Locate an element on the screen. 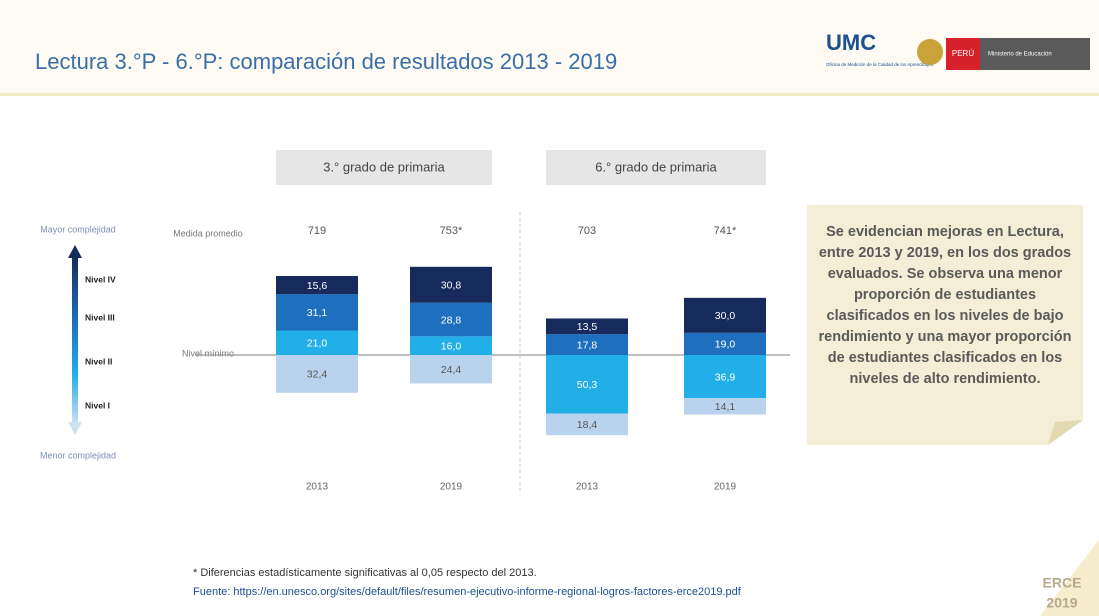 This screenshot has height=616, width=1099. data-label: 36,9 is located at coordinates (725, 377).